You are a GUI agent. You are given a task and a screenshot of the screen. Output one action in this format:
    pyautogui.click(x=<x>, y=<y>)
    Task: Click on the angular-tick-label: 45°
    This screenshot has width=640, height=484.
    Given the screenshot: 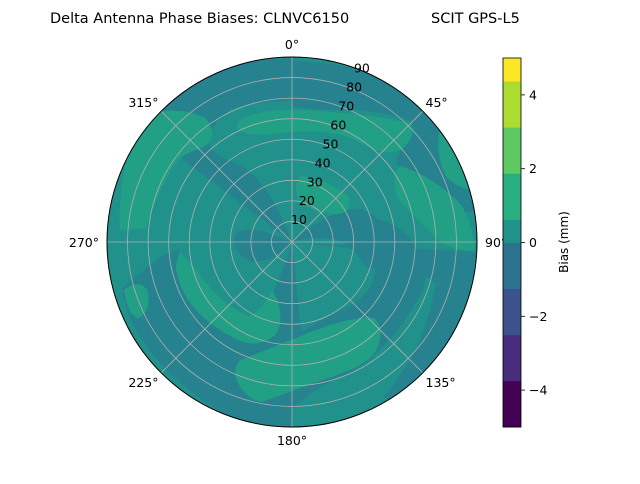 What is the action you would take?
    pyautogui.click(x=437, y=102)
    